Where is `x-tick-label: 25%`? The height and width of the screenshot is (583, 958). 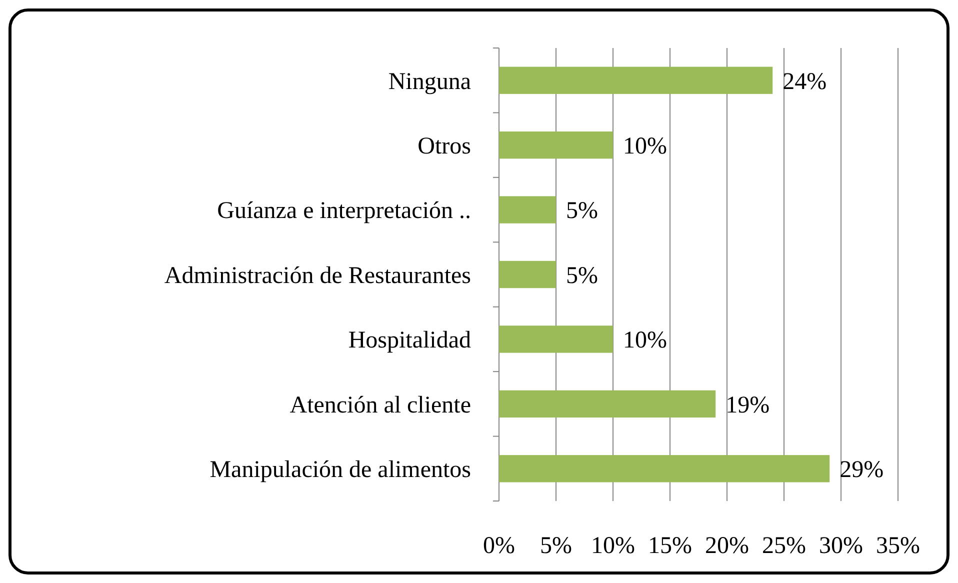
x-tick-label: 25% is located at coordinates (784, 546).